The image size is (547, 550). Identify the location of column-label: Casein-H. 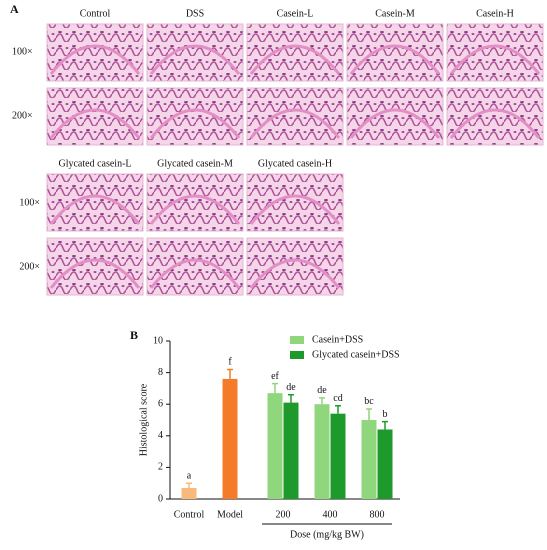
(495, 13).